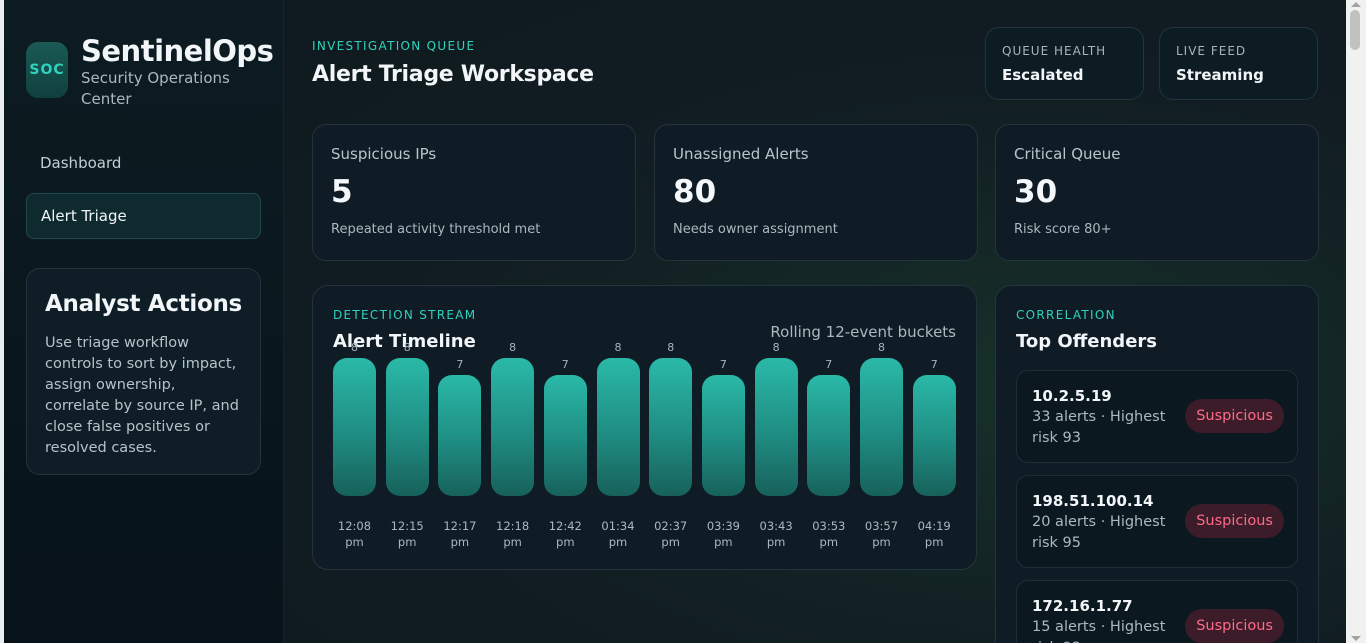 Image resolution: width=1366 pixels, height=643 pixels. What do you see at coordinates (1086, 341) in the screenshot?
I see `offenders-title: Top Offenders` at bounding box center [1086, 341].